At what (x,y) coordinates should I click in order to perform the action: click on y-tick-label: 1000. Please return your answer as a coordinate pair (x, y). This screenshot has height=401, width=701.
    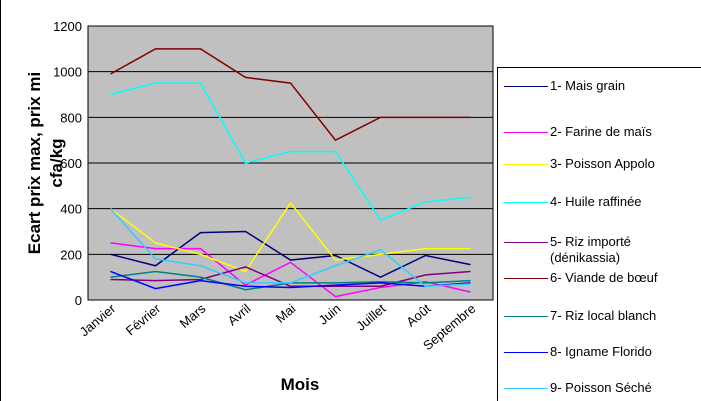
    Looking at the image, I should click on (67, 72).